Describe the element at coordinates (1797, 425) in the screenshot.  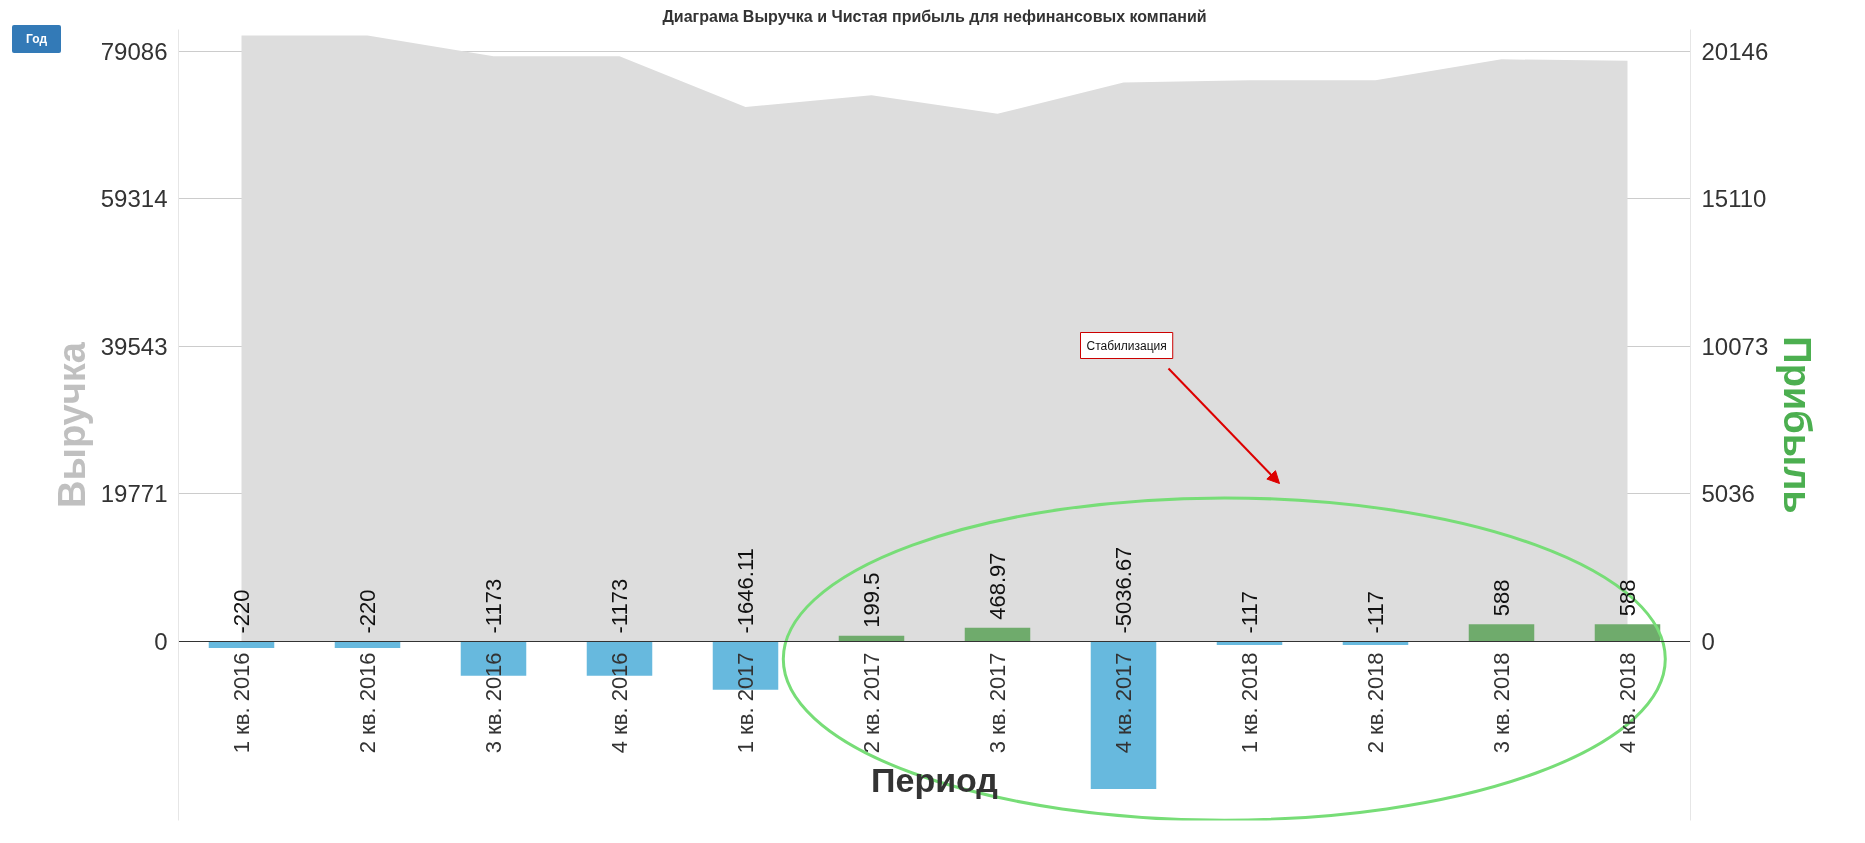
I see `y2-axis-title: Прибыль` at that location.